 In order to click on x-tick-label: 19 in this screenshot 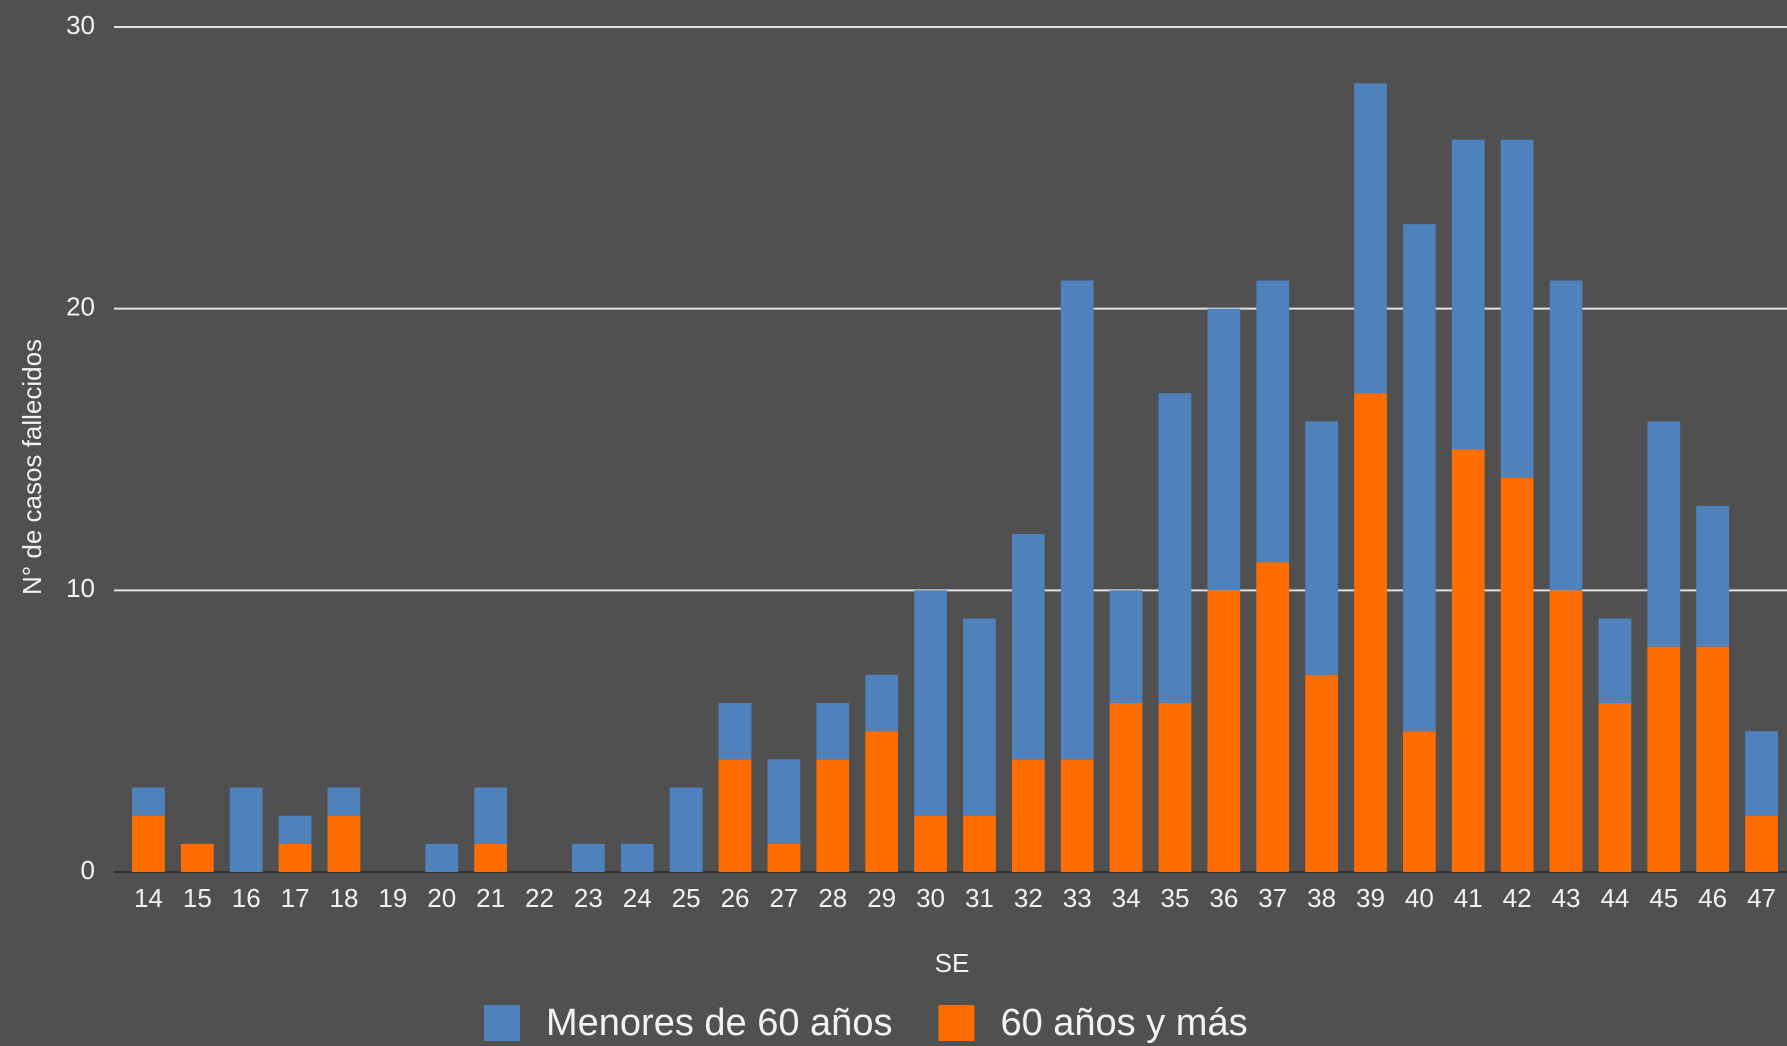, I will do `click(392, 898)`.